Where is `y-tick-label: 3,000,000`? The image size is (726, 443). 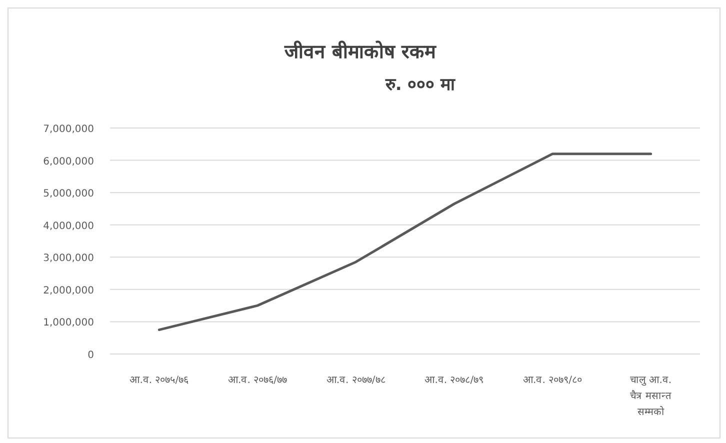 y-tick-label: 3,000,000 is located at coordinates (68, 258).